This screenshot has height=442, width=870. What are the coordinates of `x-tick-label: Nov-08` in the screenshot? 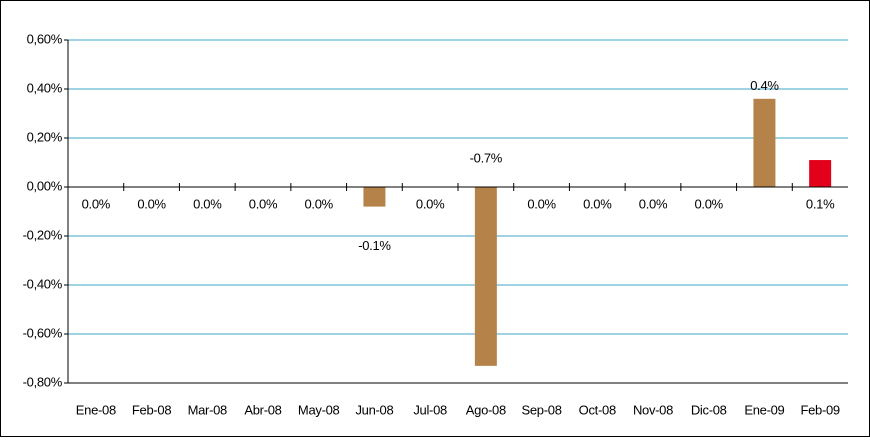 It's located at (653, 409).